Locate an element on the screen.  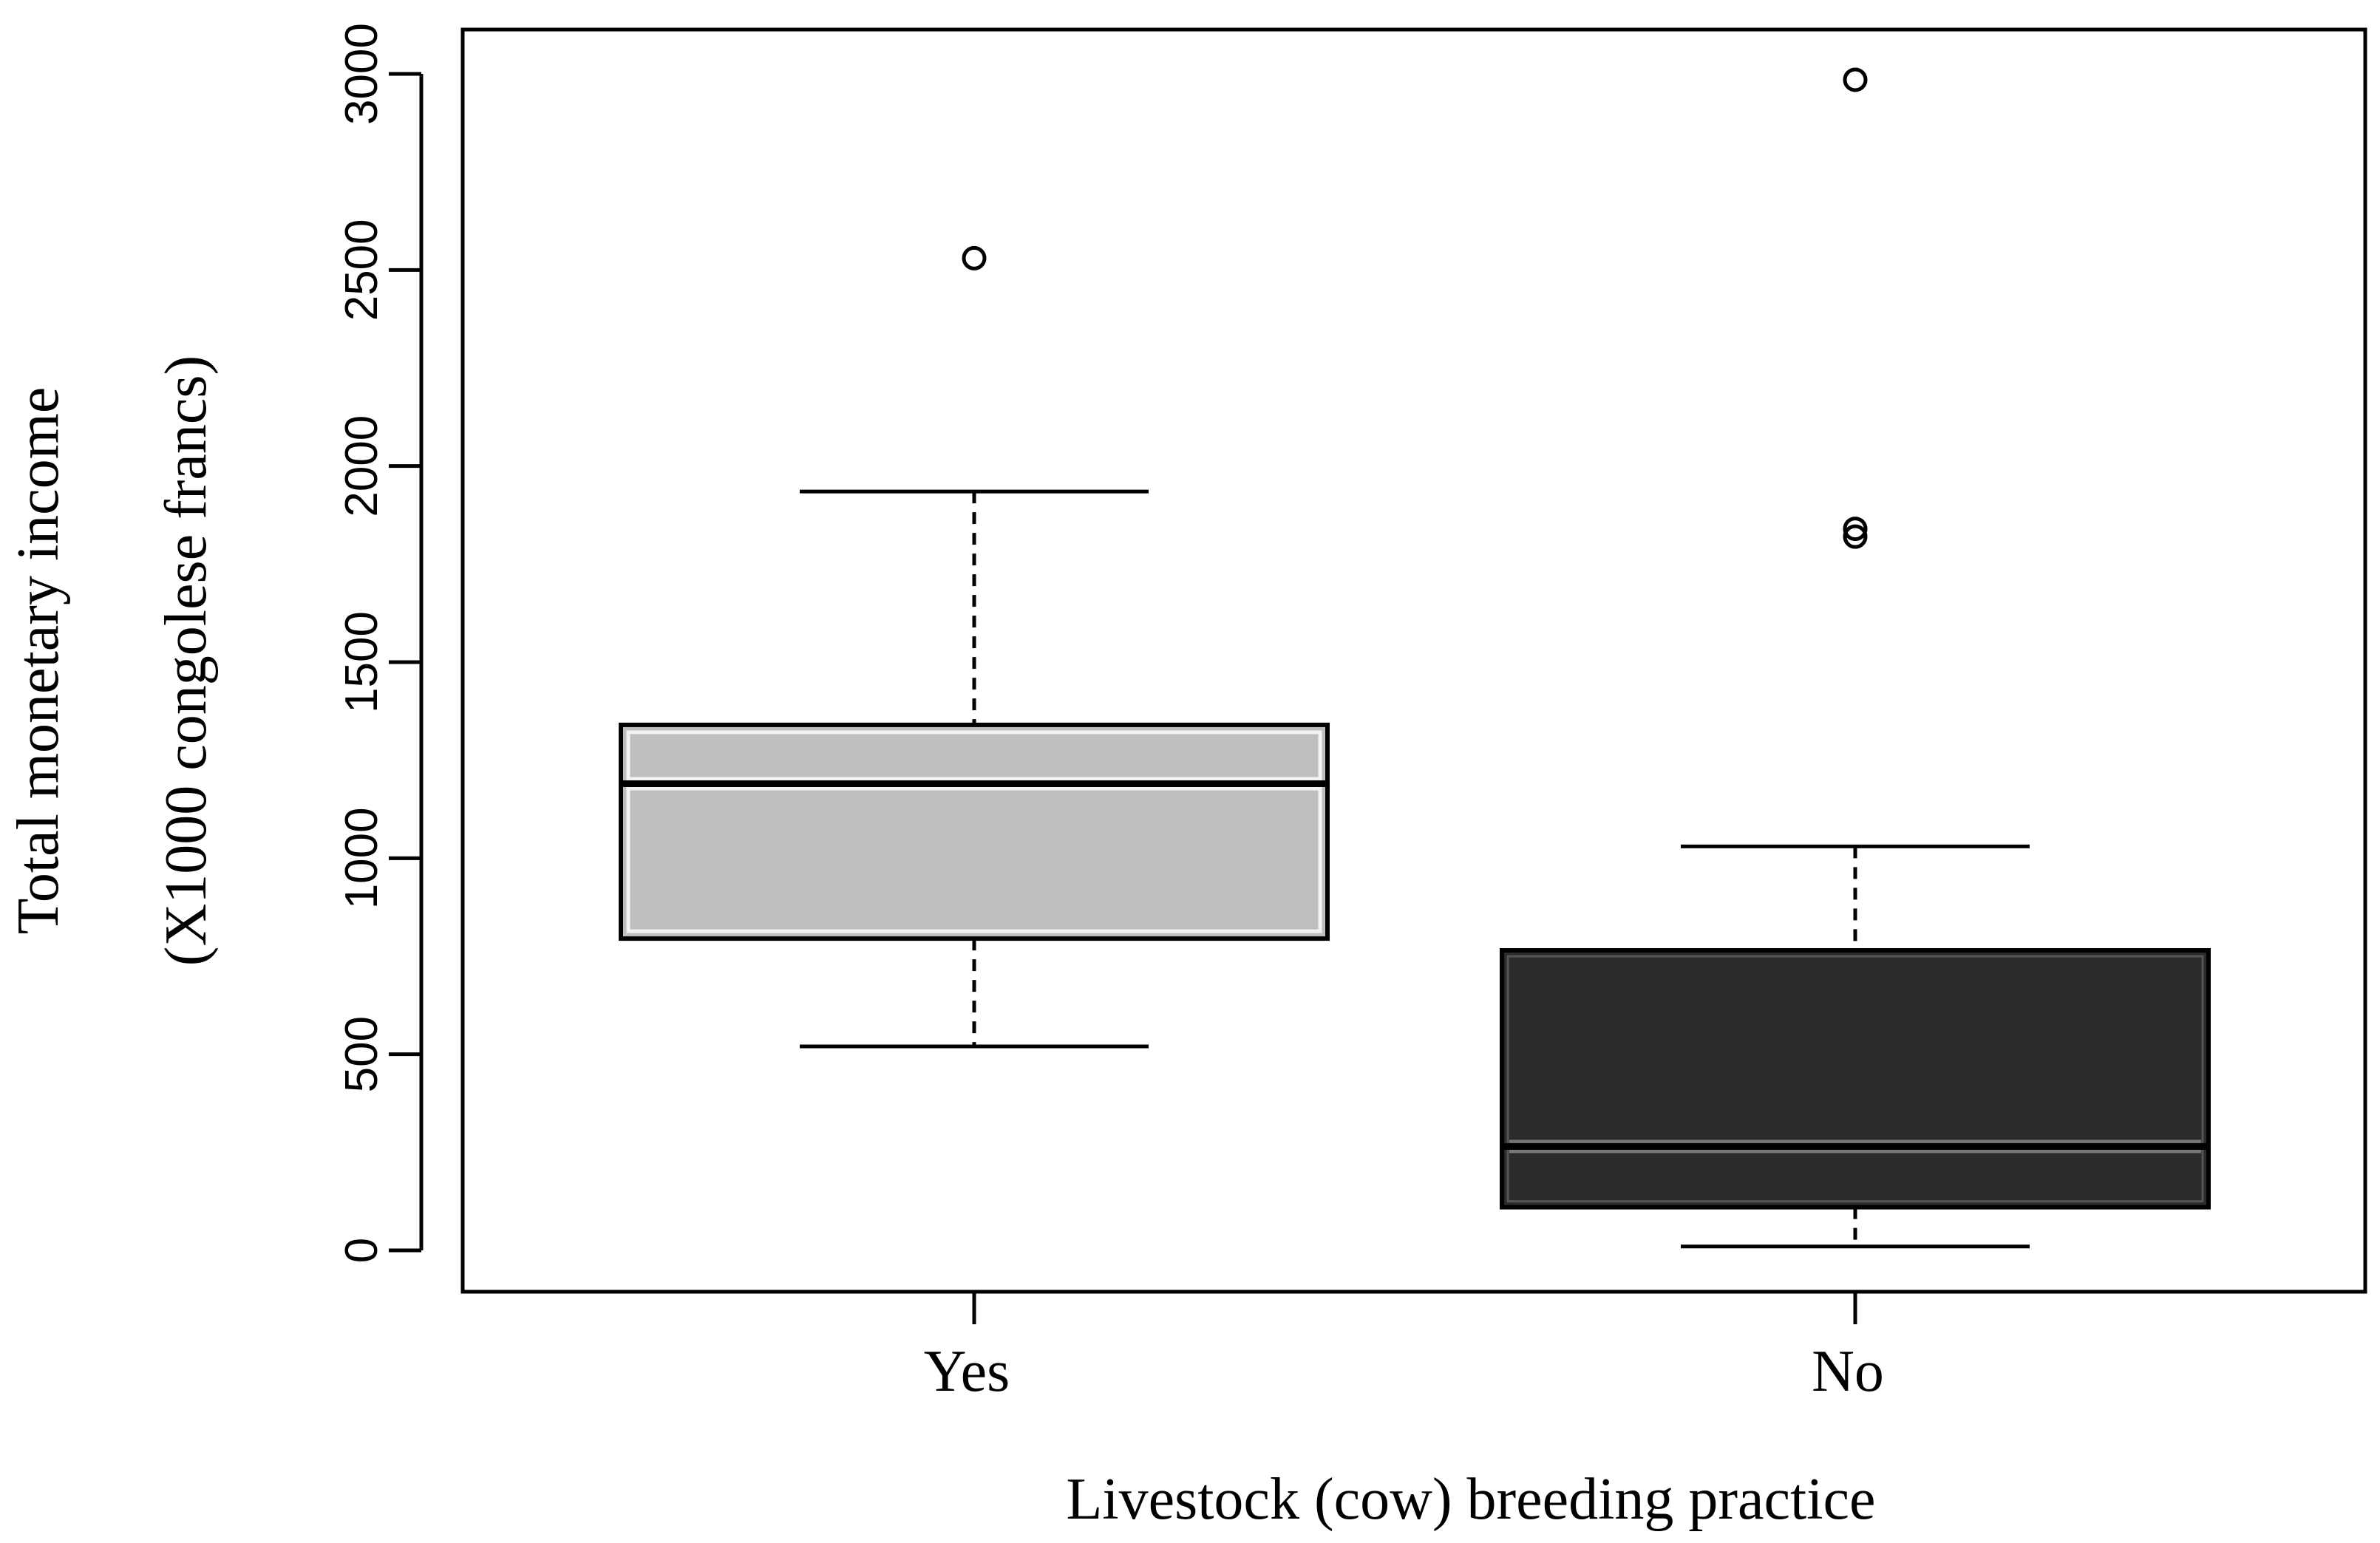
y-tick-label-group: 2000 is located at coordinates (361, 466).